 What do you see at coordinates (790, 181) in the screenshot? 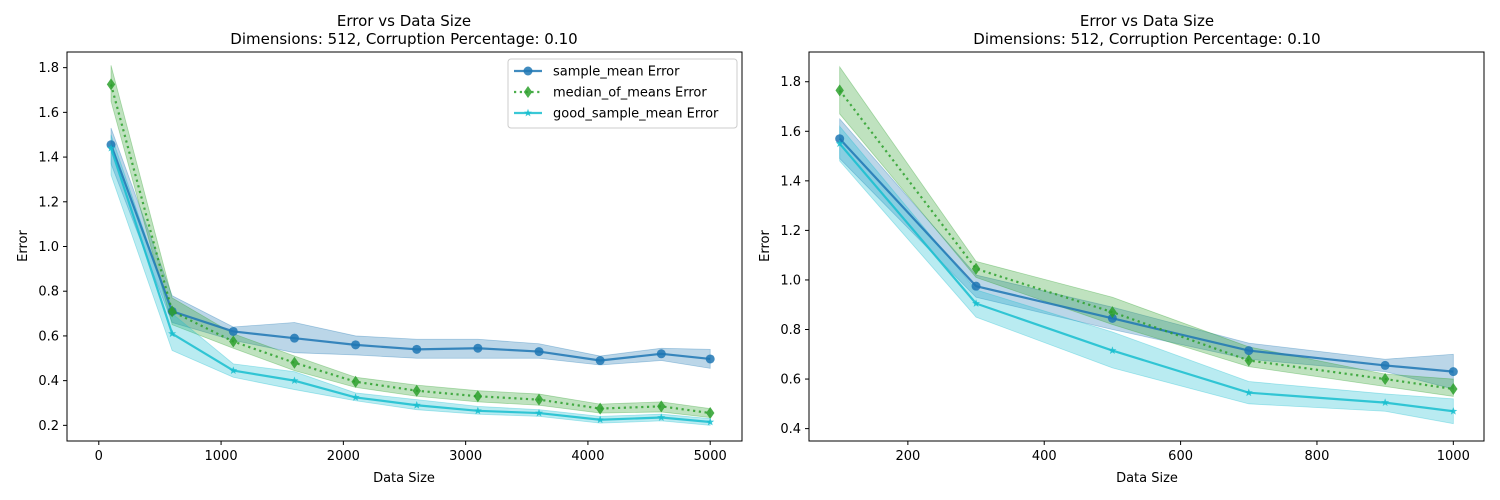
I see `right-plot-y-tick-label: 1.4` at bounding box center [790, 181].